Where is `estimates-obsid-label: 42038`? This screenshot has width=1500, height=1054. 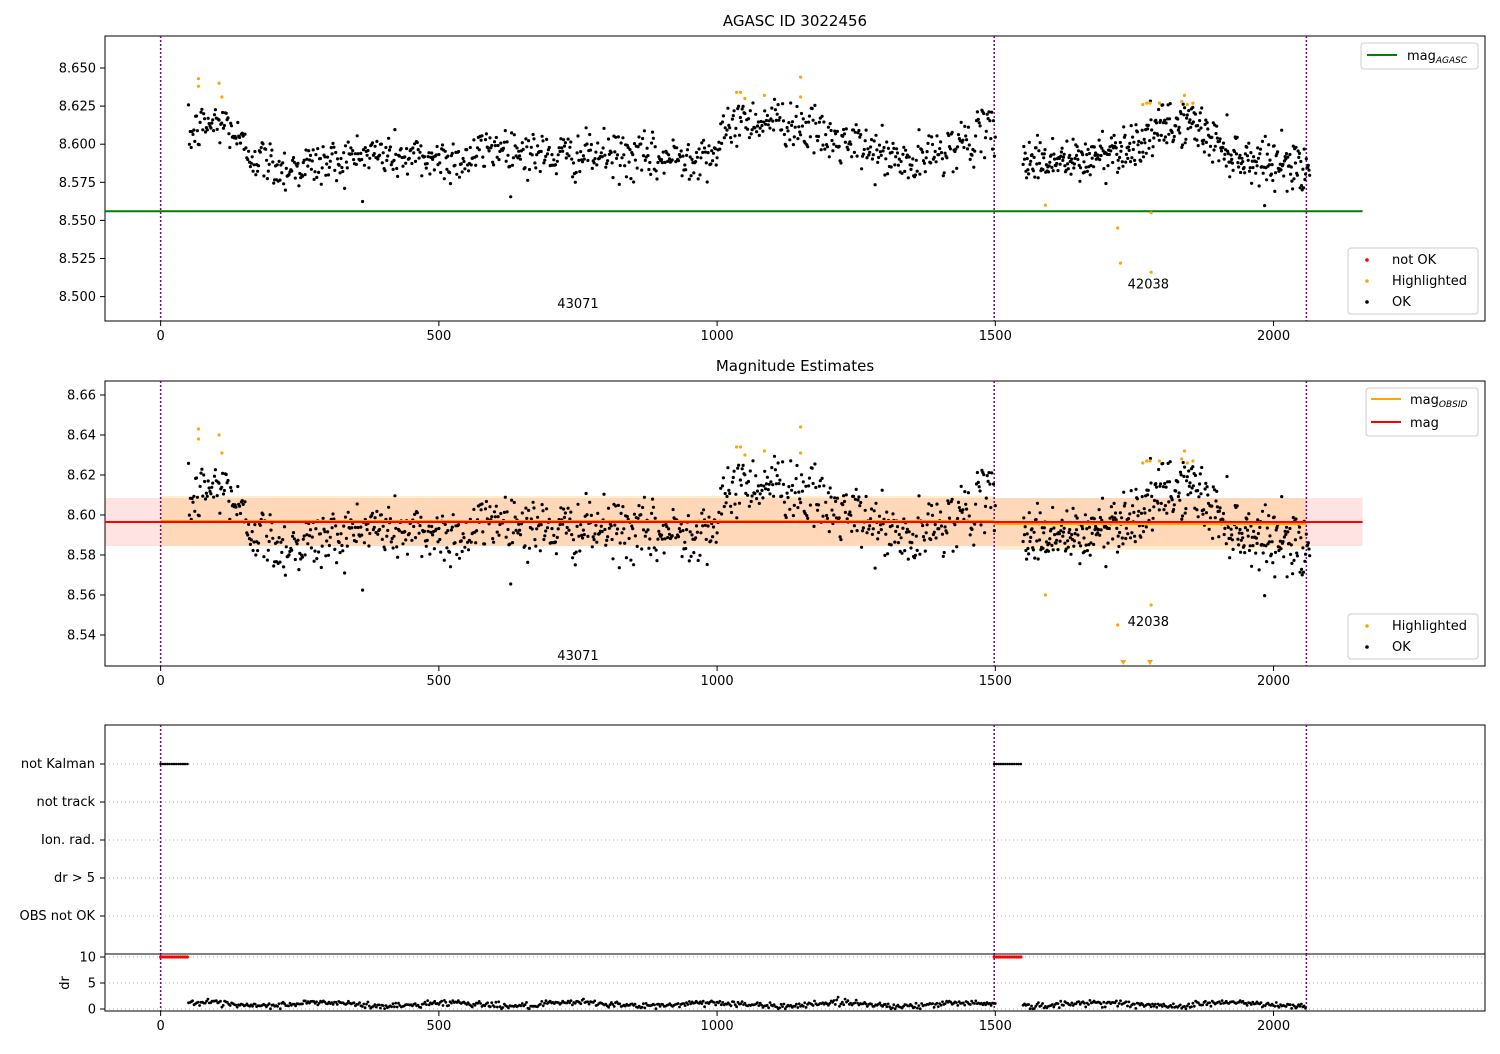 estimates-obsid-label: 42038 is located at coordinates (1148, 622).